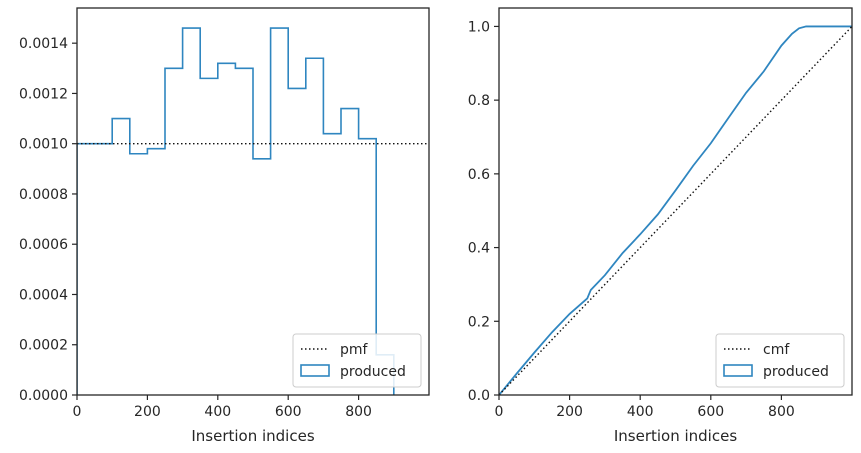 The height and width of the screenshot is (453, 861). I want to click on y-tick-label: 0.0, so click(479, 396).